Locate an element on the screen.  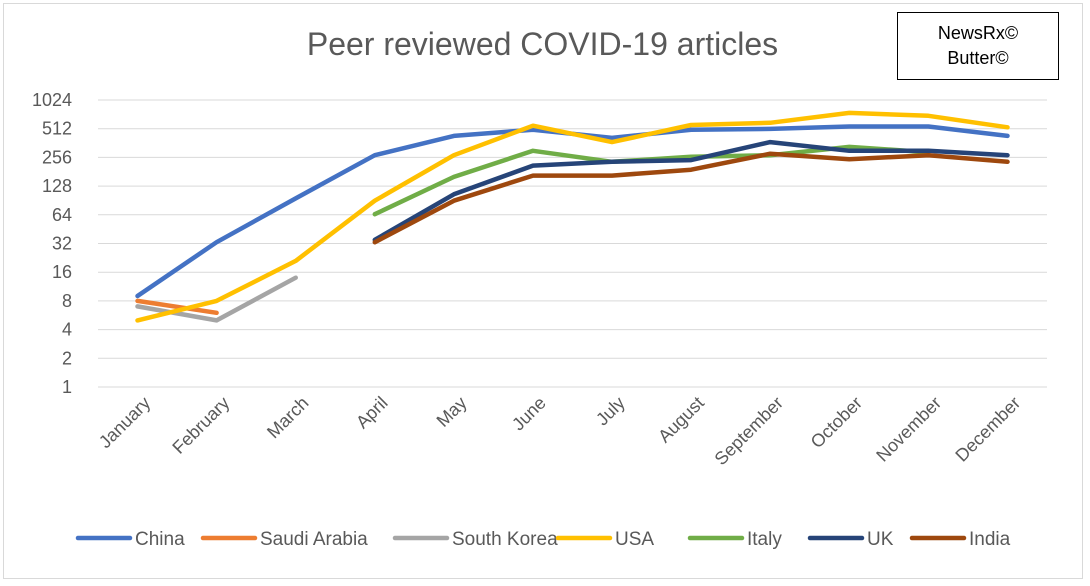
series-line-uk is located at coordinates (691, 191).